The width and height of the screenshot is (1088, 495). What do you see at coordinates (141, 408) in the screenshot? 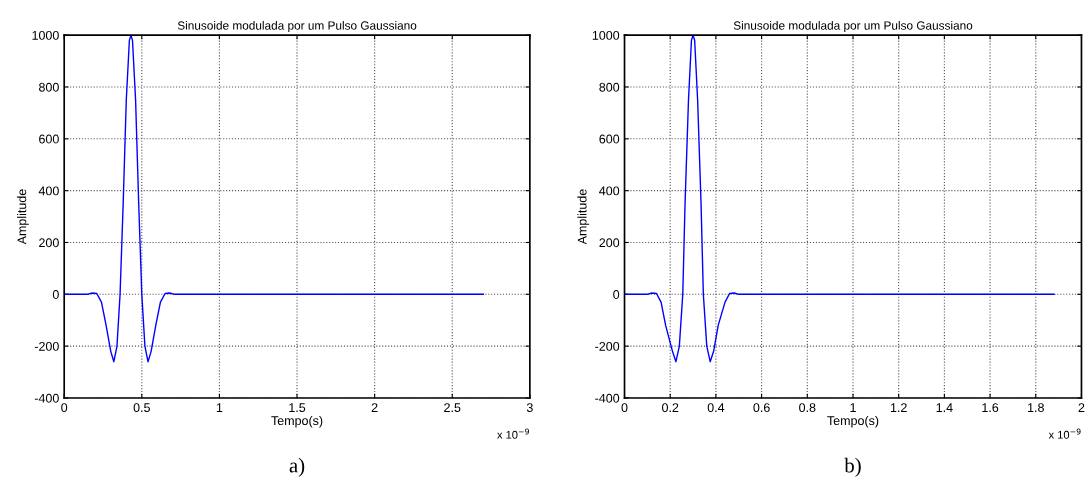
I see `x-tick-label: 0.5` at bounding box center [141, 408].